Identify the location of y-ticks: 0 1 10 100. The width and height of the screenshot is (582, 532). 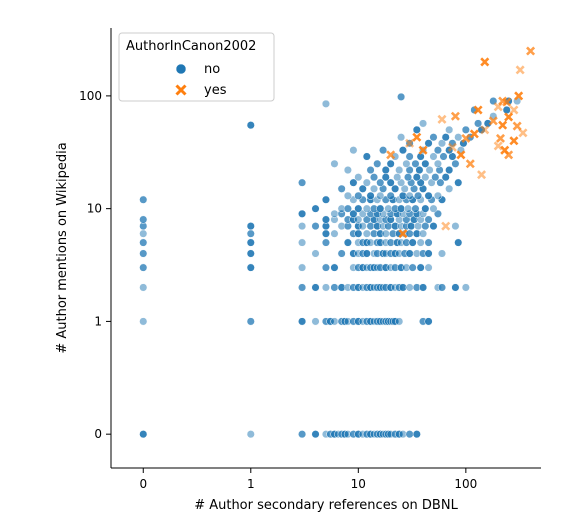
(95, 265).